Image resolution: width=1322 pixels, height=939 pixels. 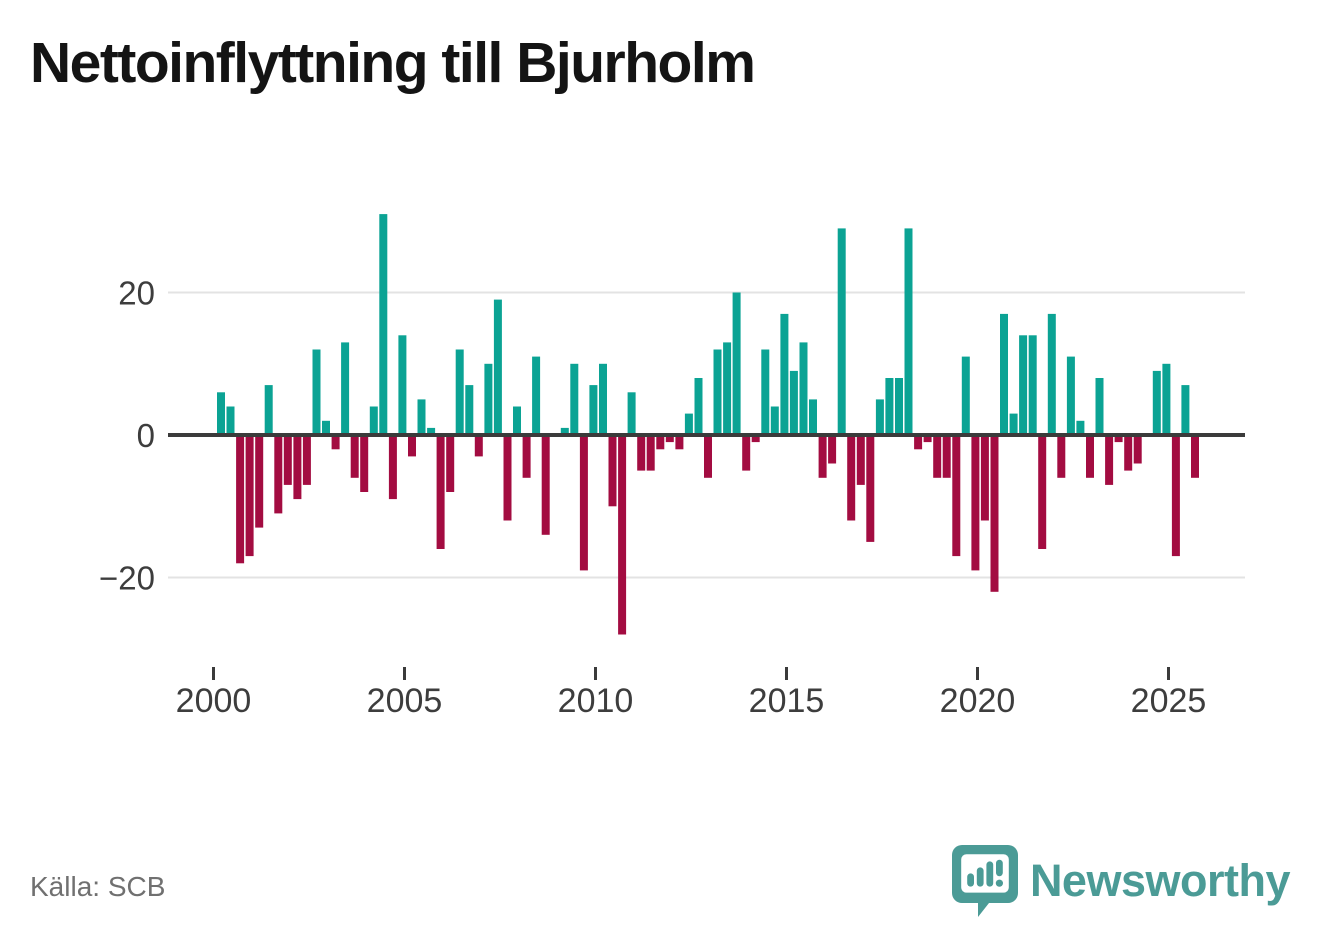 What do you see at coordinates (412, 447) in the screenshot?
I see `bar-2005-Q1` at bounding box center [412, 447].